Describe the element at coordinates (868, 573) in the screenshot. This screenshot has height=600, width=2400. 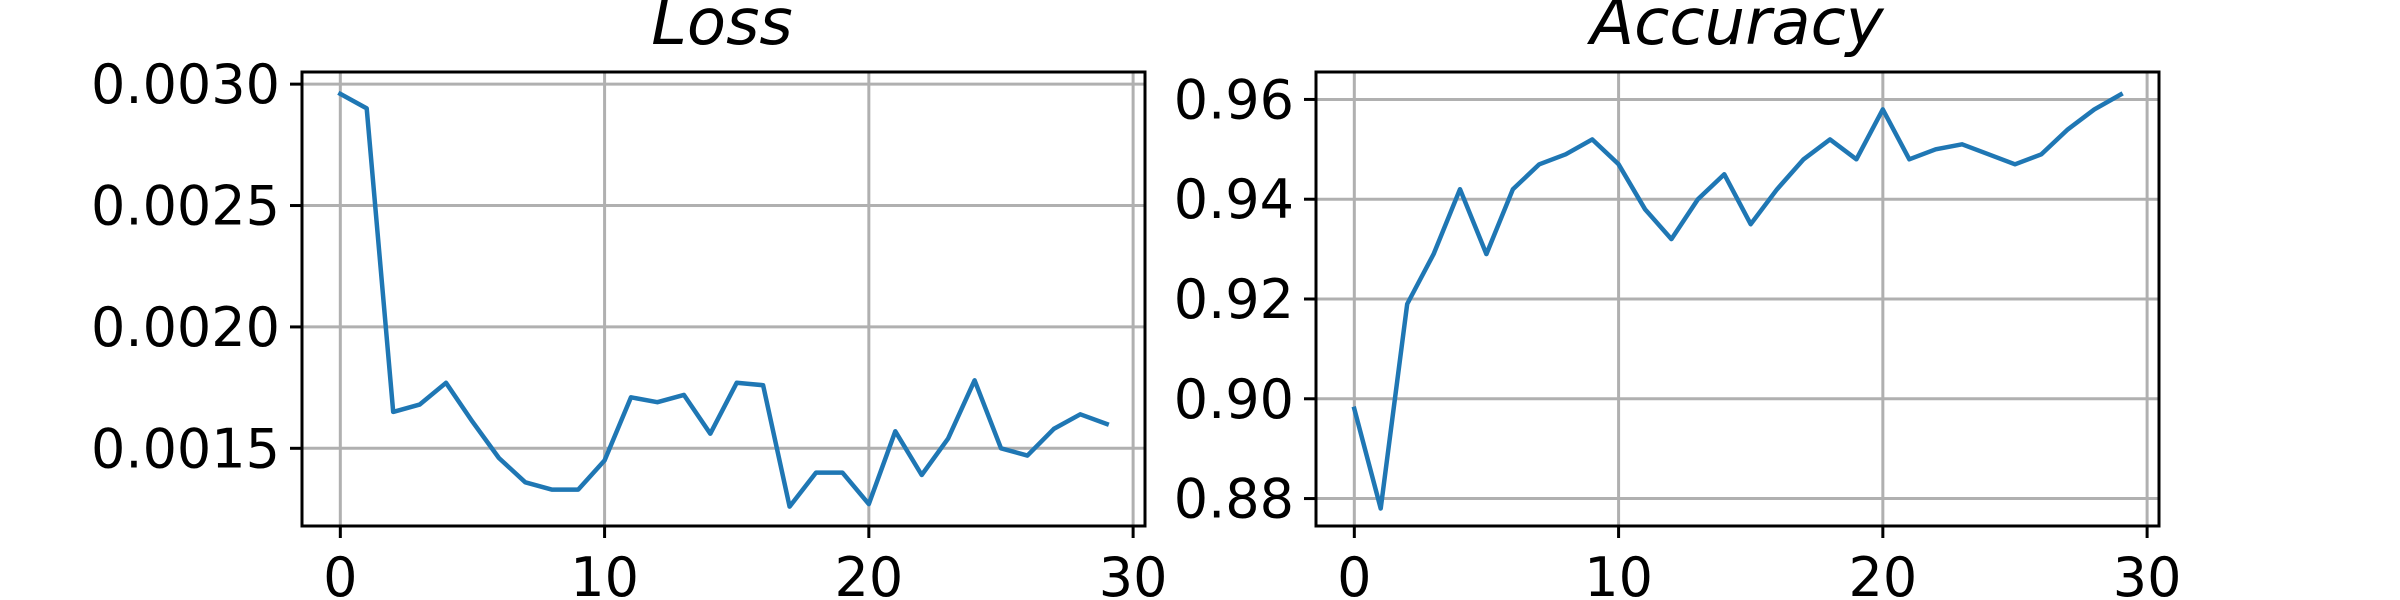
I see `loss-x-tick-label-2: 20` at that location.